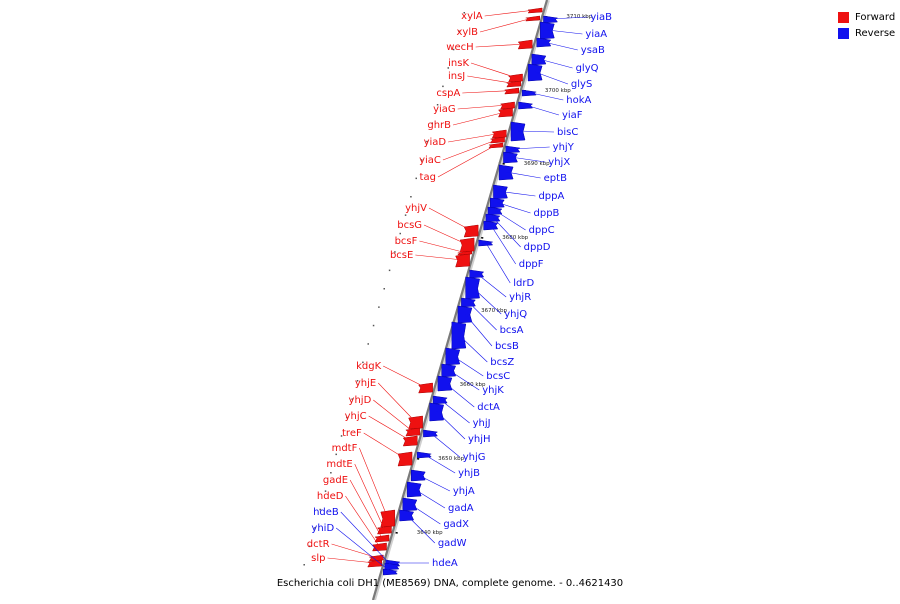 The image size is (900, 604). Describe the element at coordinates (456, 76) in the screenshot. I see `gene-label: insJ` at that location.